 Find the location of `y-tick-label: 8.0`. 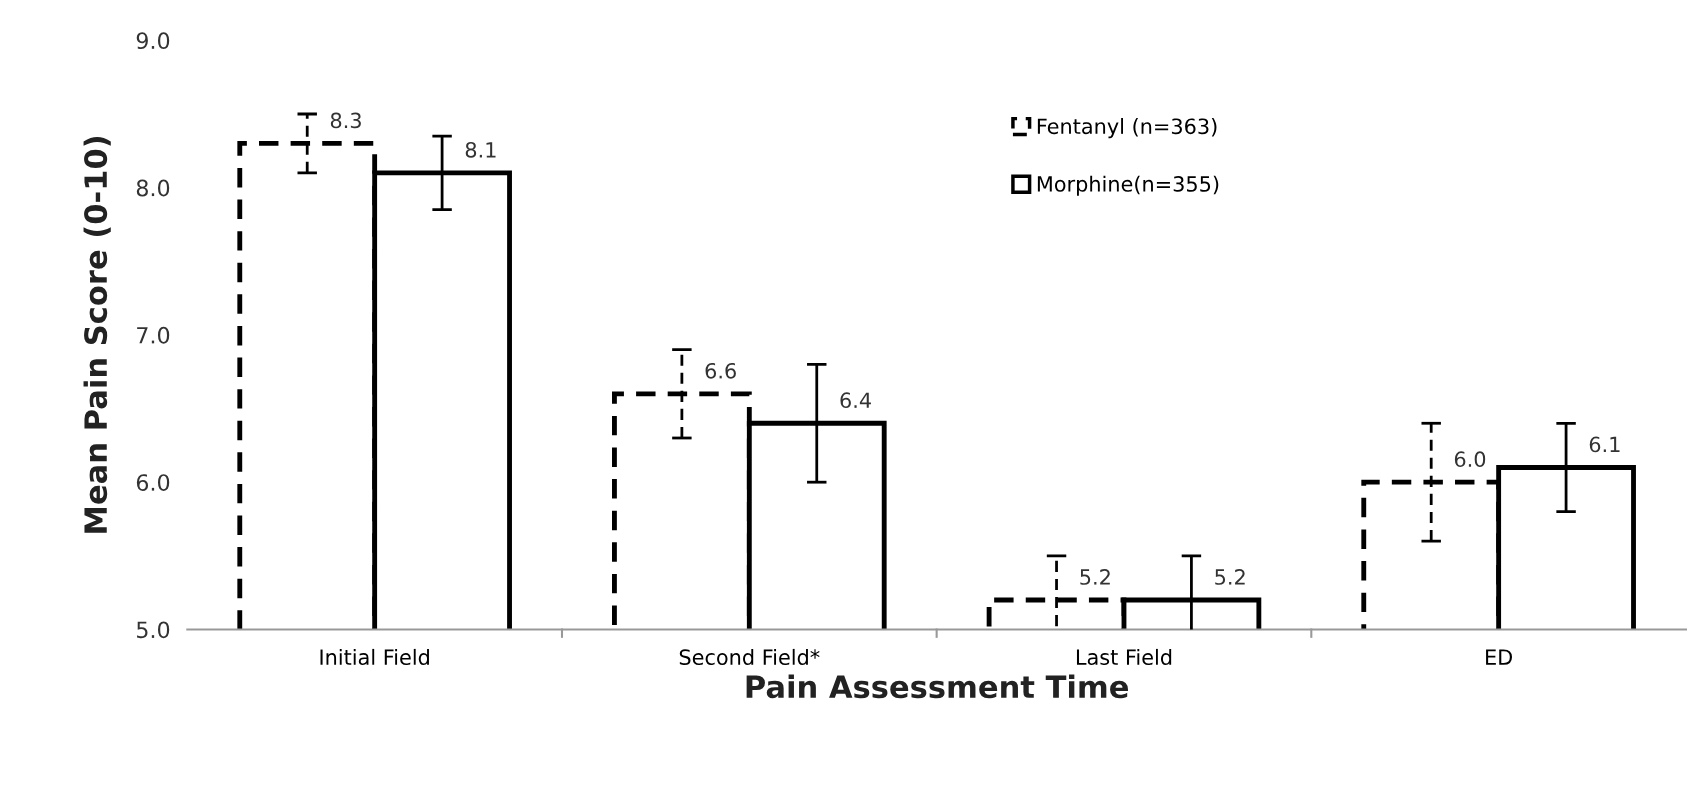

y-tick-label: 8.0 is located at coordinates (153, 188).